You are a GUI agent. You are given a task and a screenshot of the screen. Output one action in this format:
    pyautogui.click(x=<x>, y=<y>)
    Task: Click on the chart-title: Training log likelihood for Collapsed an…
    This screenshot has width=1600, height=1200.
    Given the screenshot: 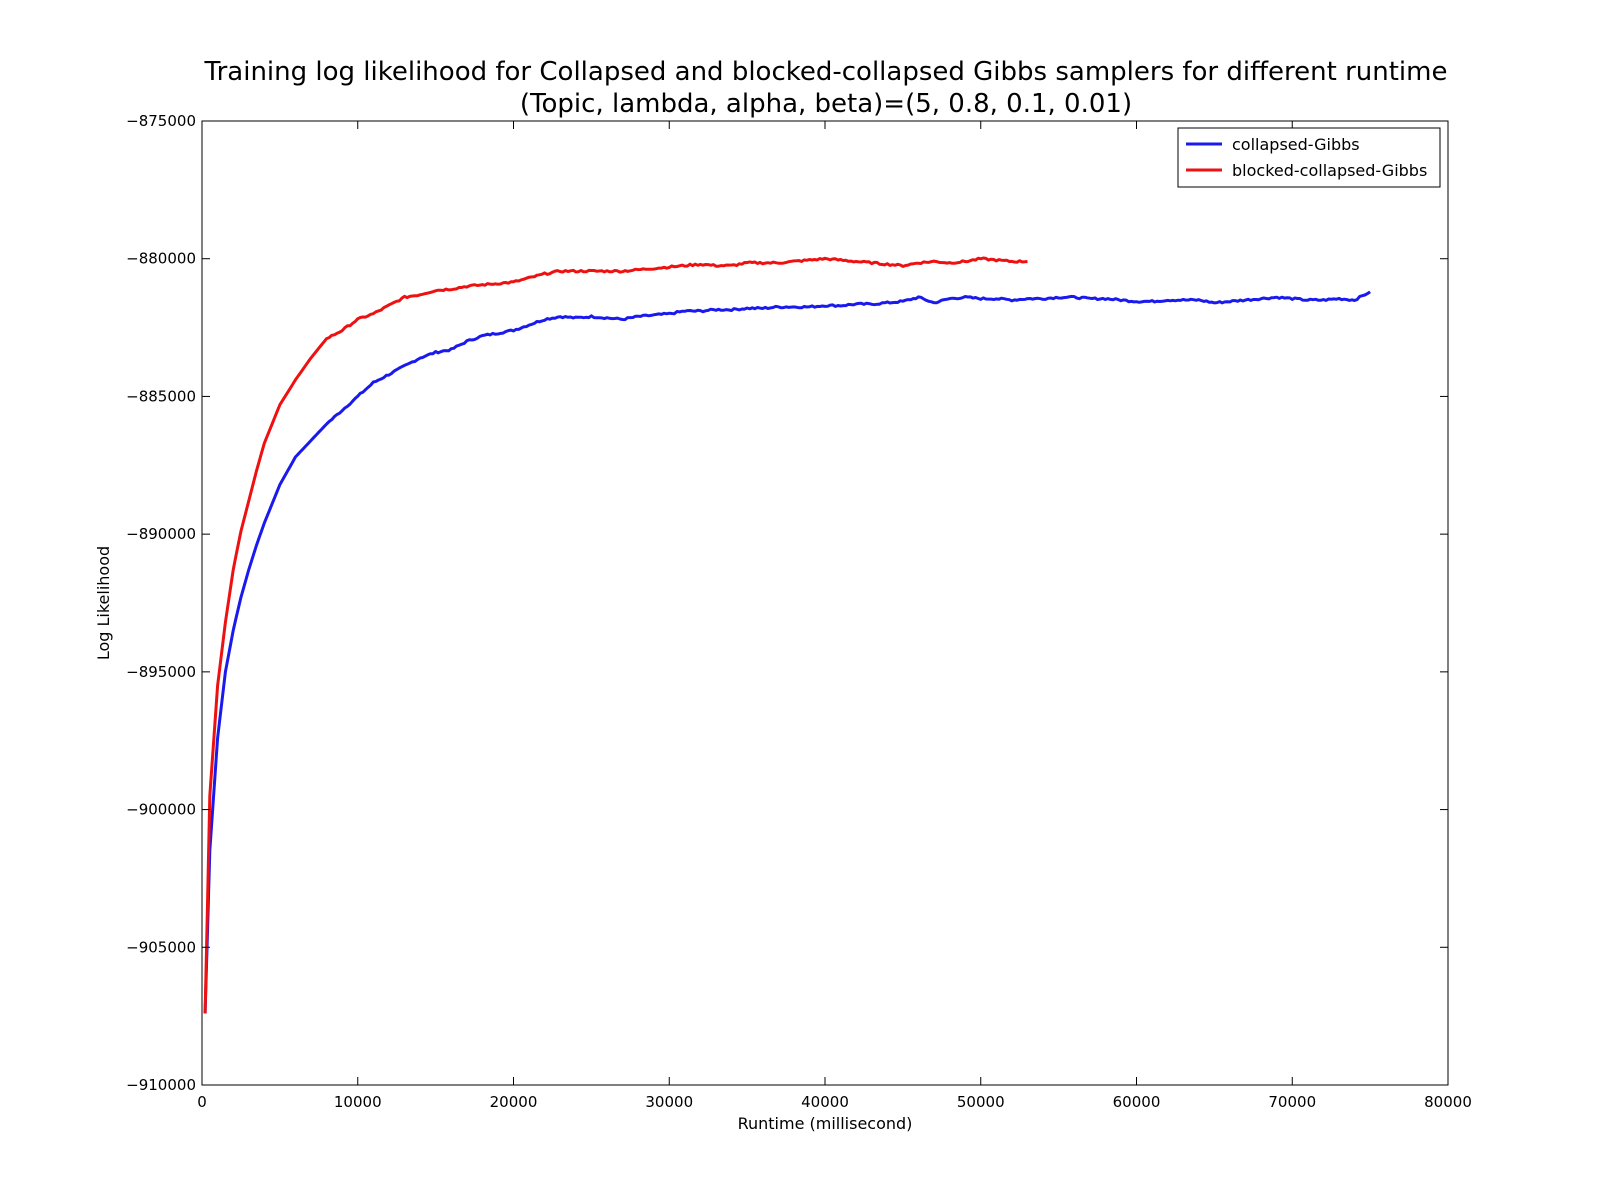 What is the action you would take?
    pyautogui.click(x=826, y=72)
    